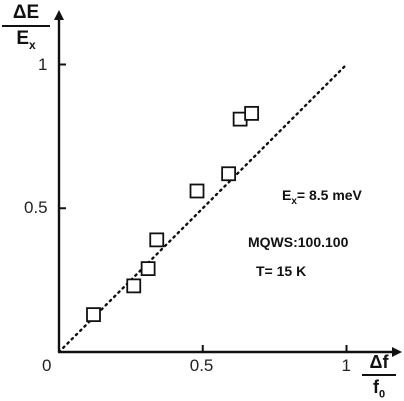 The image size is (404, 401). I want to click on y-axis-label-numerator: ΔE, so click(26, 14).